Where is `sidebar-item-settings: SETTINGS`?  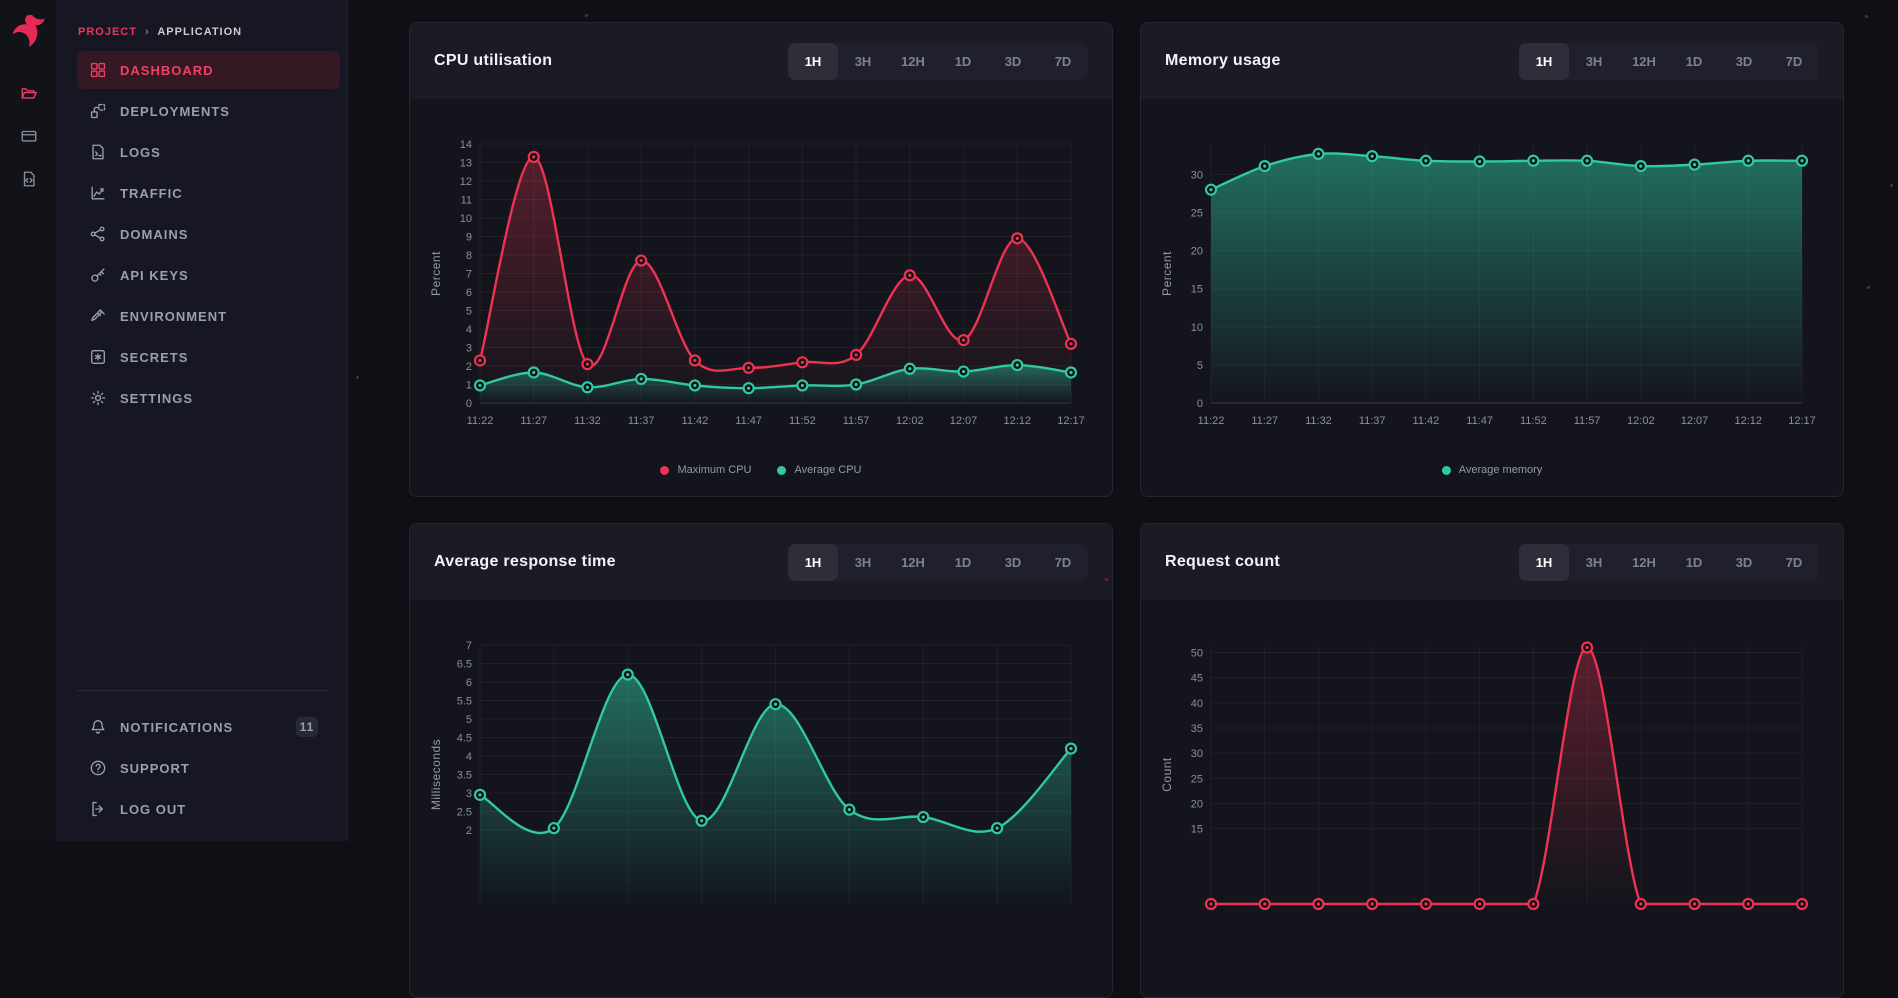
sidebar-item-settings: SETTINGS is located at coordinates (208, 398).